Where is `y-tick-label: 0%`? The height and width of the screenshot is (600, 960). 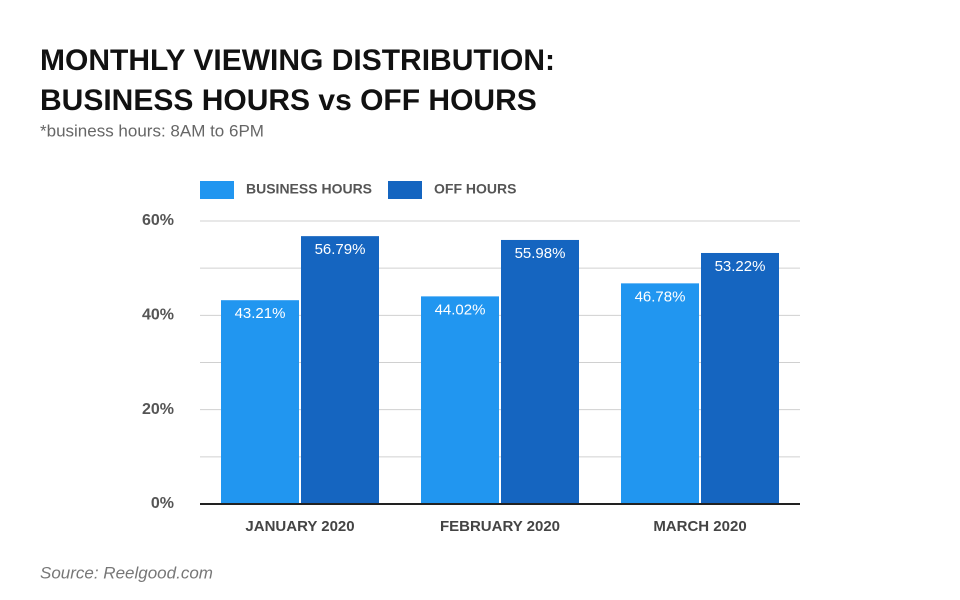
y-tick-label: 0% is located at coordinates (162, 503).